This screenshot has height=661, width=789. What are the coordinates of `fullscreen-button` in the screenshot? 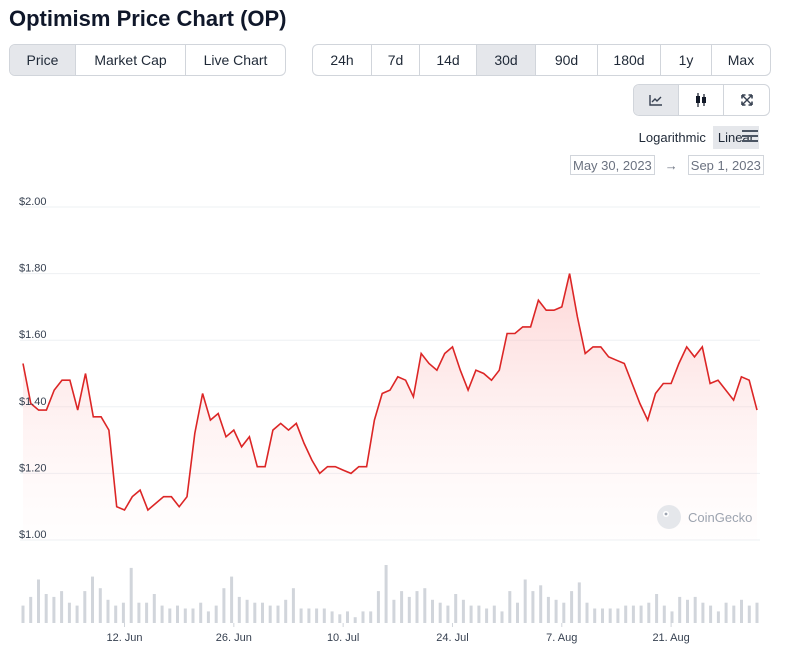 It's located at (746, 100).